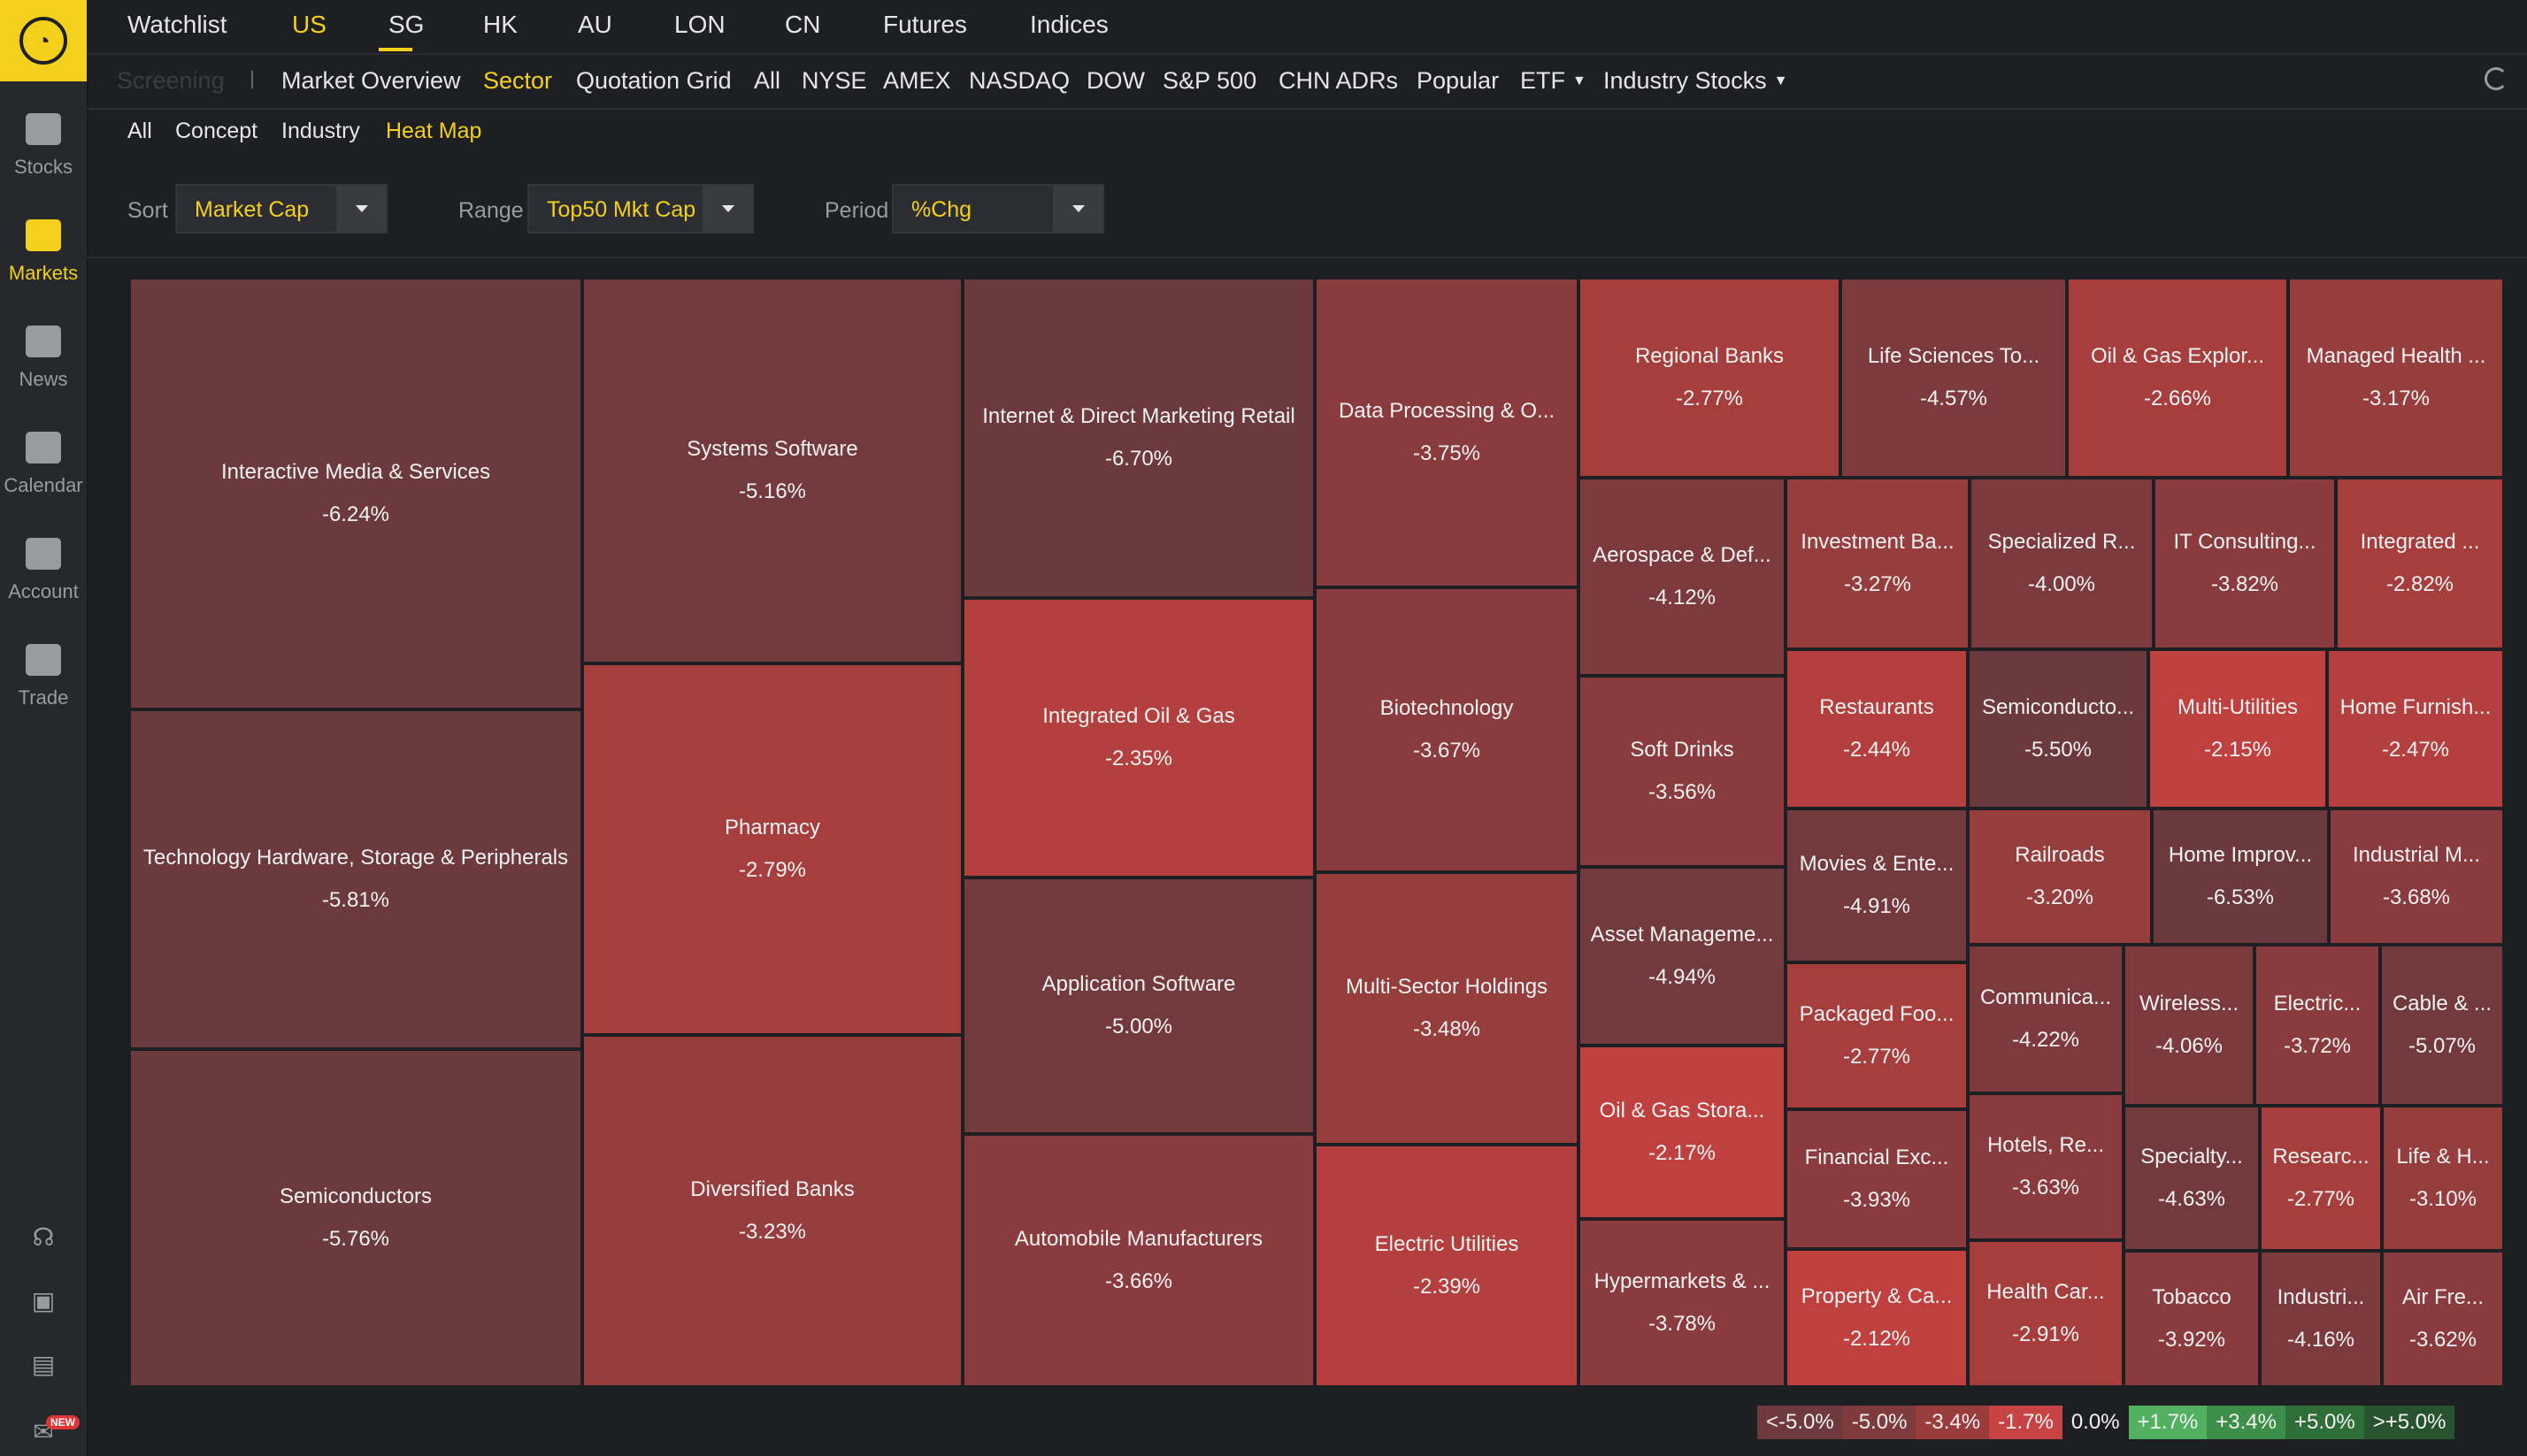 The width and height of the screenshot is (2527, 1456). Describe the element at coordinates (2321, 1319) in the screenshot. I see `heatmap-tile: Industri... -4.16%` at that location.